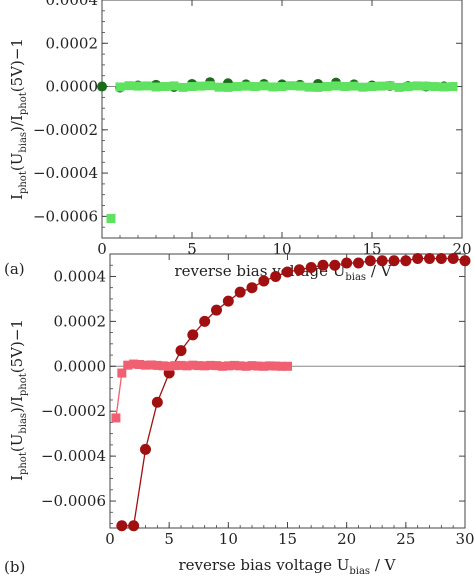 Image resolution: width=474 pixels, height=577 pixels. Describe the element at coordinates (72, 43) in the screenshot. I see `y-tick-label-a: 0.0002` at that location.